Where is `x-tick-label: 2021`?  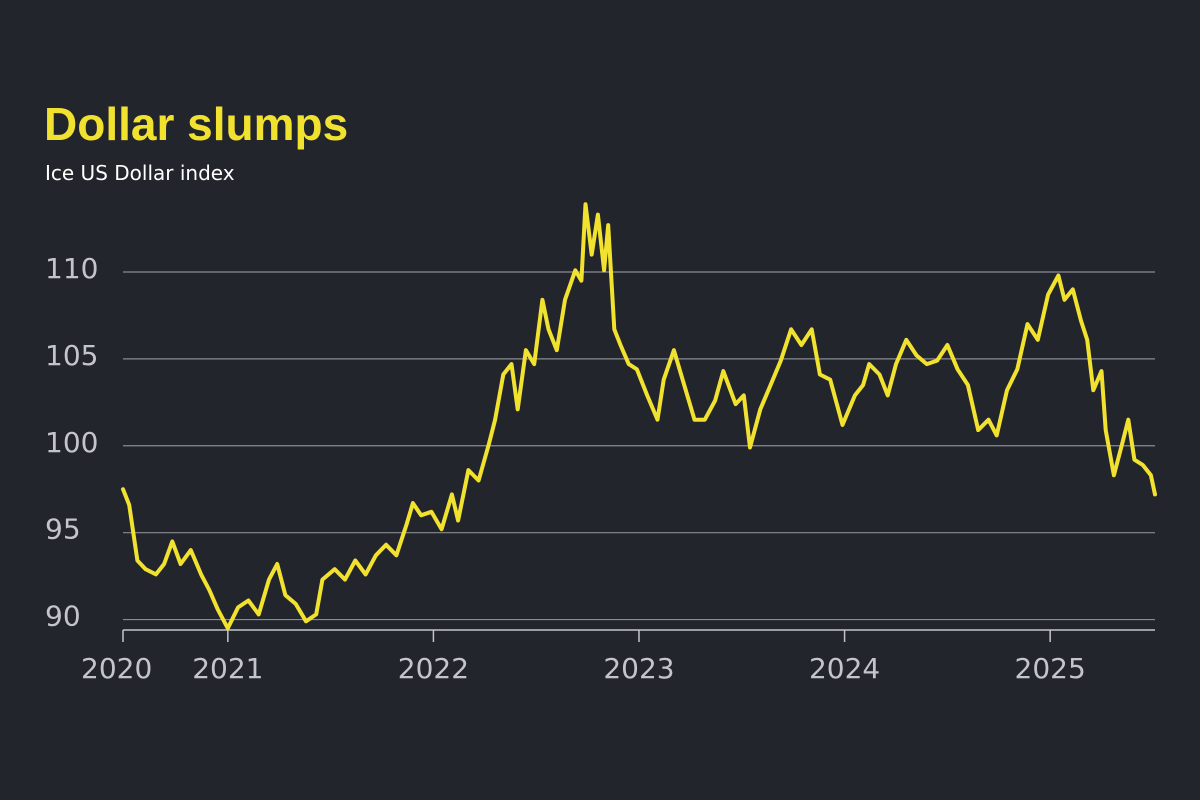
x-tick-label: 2021 is located at coordinates (227, 668).